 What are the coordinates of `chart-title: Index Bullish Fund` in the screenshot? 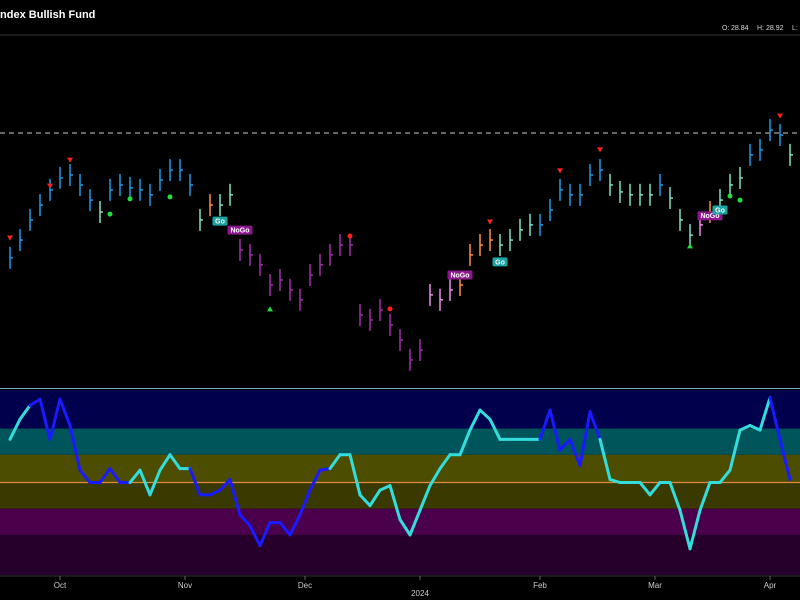 It's located at (47, 15).